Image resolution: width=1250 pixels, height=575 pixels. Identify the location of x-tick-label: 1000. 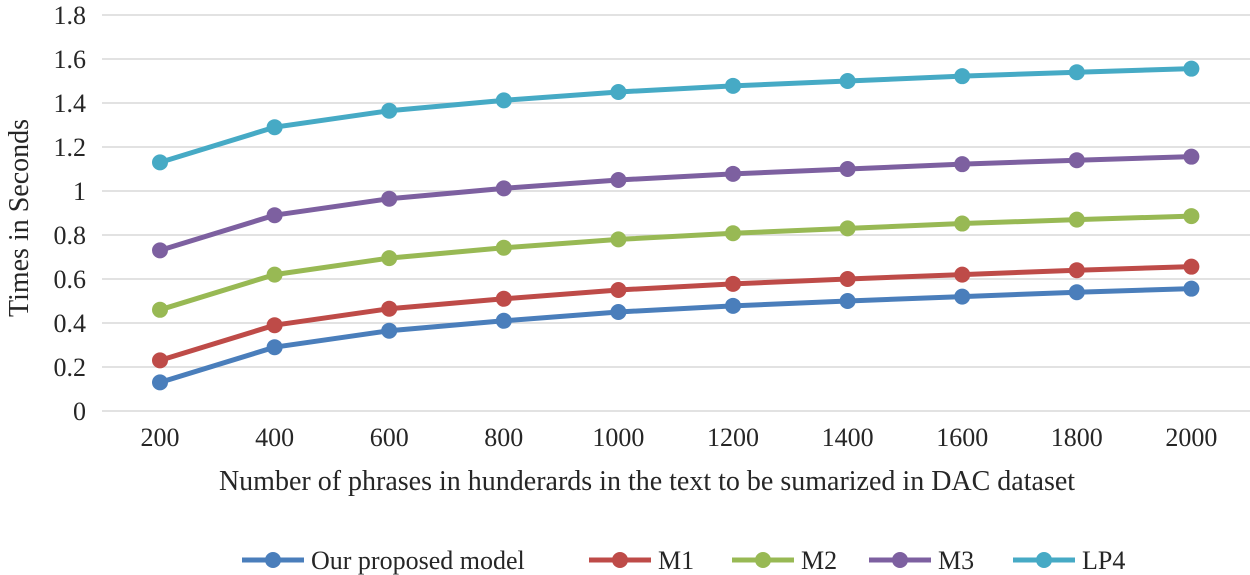
(618, 437).